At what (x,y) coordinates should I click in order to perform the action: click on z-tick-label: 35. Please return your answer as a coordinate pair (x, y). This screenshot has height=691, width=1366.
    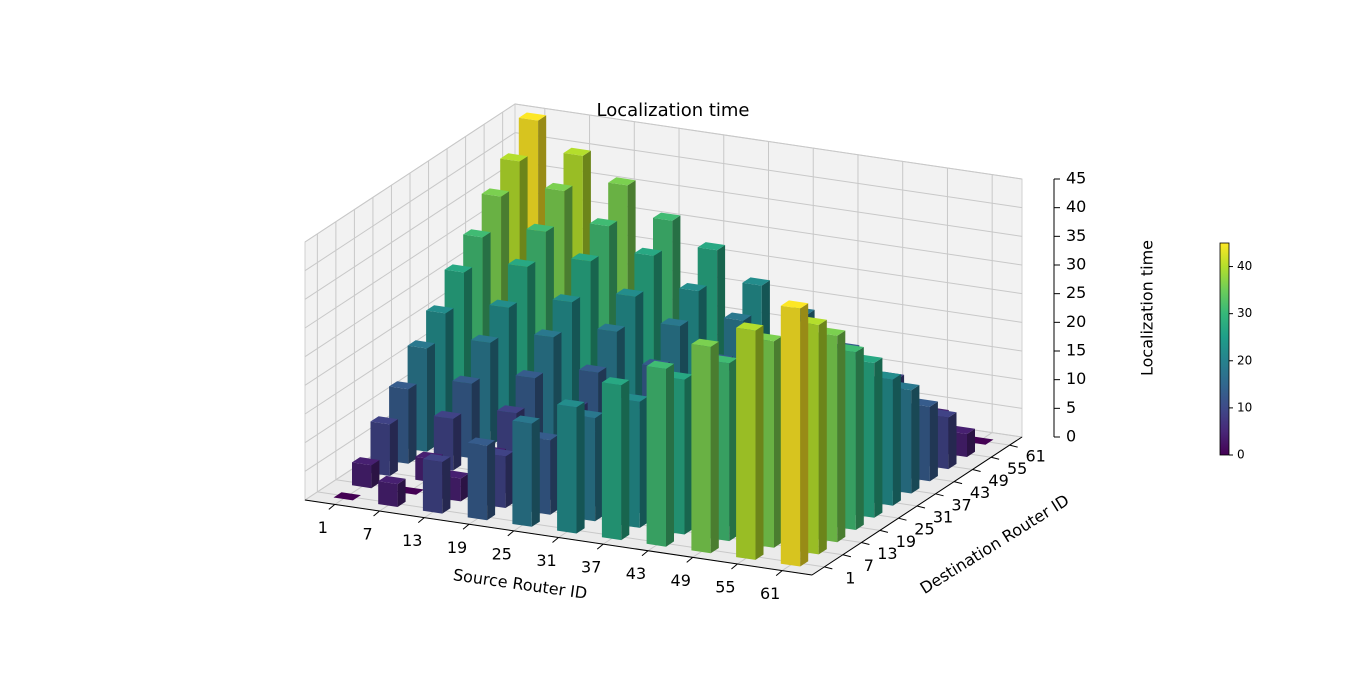
    Looking at the image, I should click on (1076, 235).